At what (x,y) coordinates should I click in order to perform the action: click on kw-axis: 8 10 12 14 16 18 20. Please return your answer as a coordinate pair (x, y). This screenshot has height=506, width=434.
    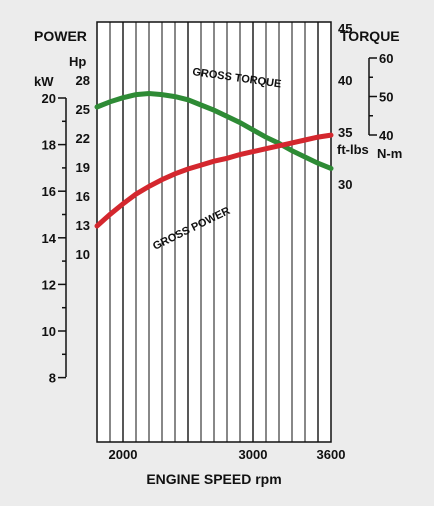
    Looking at the image, I should click on (54, 238).